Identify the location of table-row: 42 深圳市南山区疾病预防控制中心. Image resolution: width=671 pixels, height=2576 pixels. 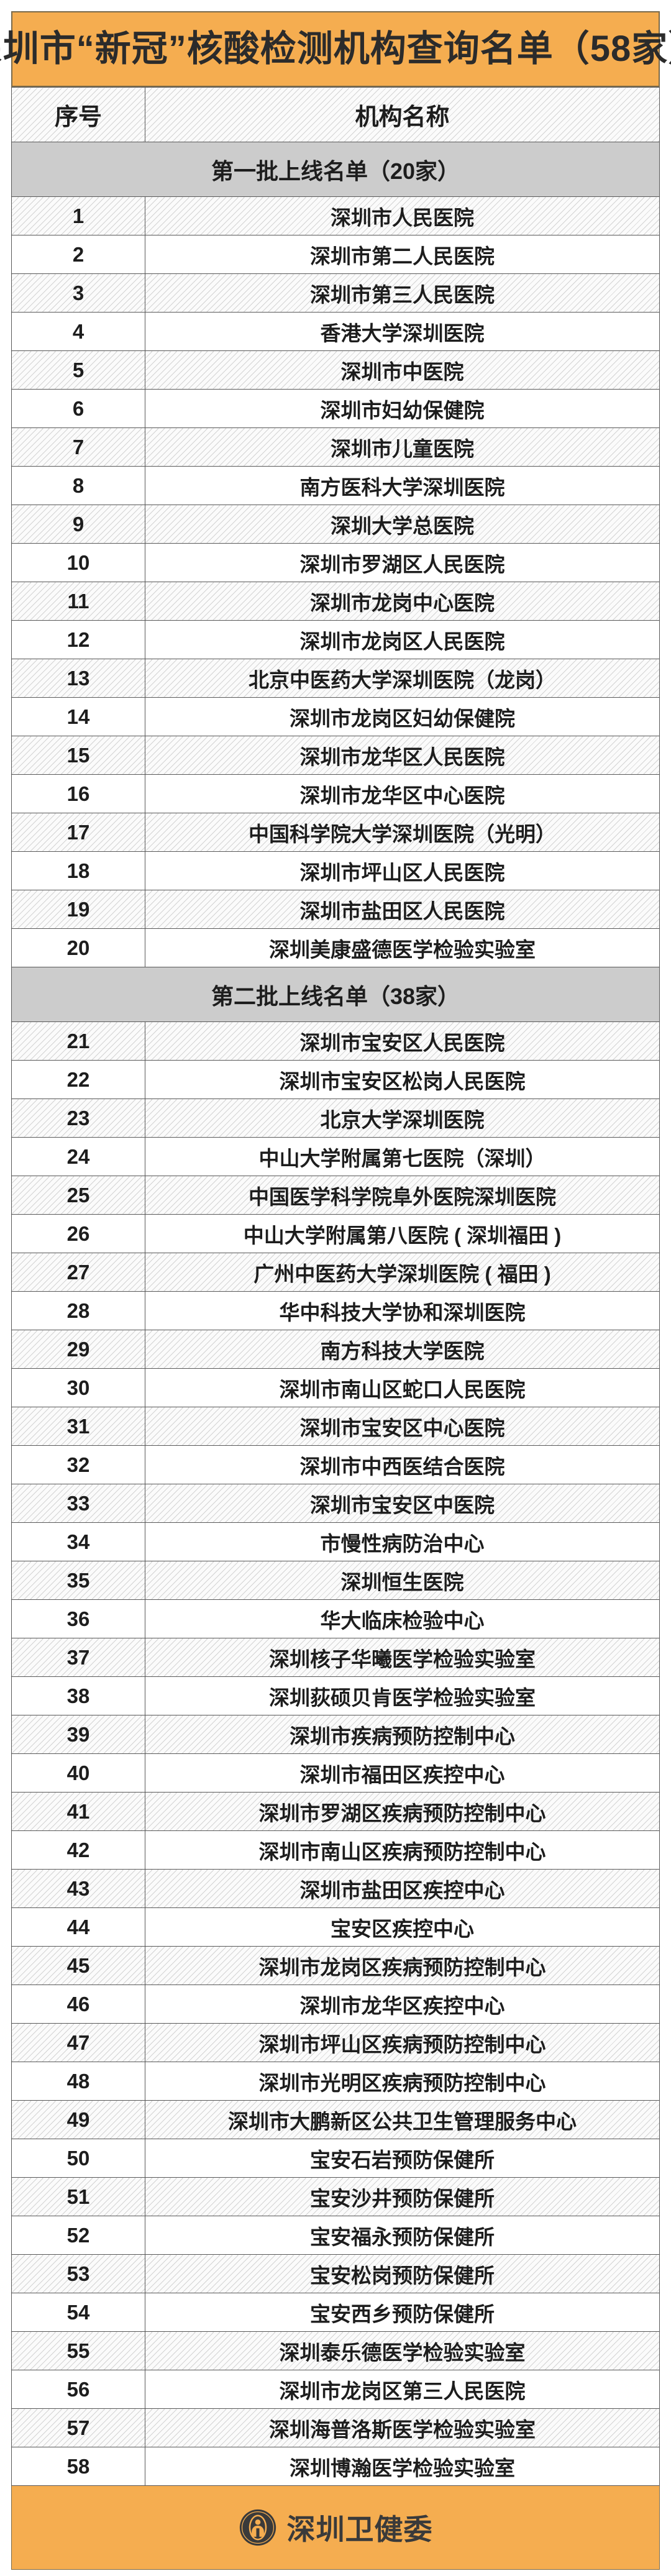
(335, 1850).